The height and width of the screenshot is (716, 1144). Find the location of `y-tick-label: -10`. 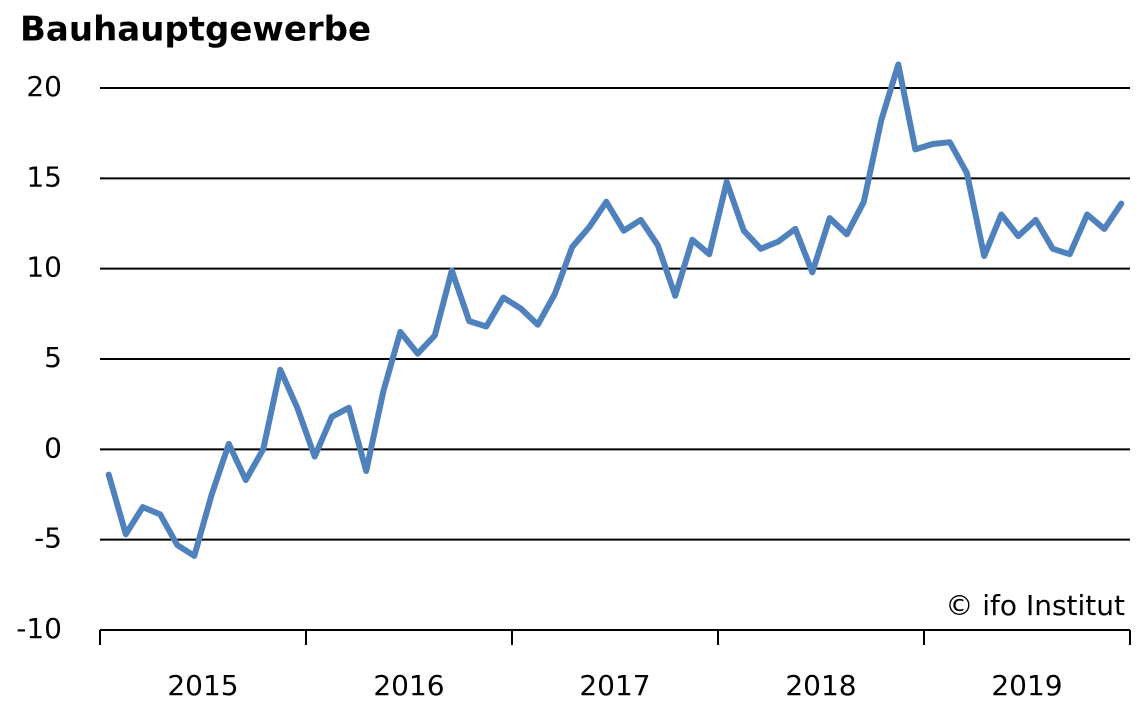

y-tick-label: -10 is located at coordinates (39, 628).